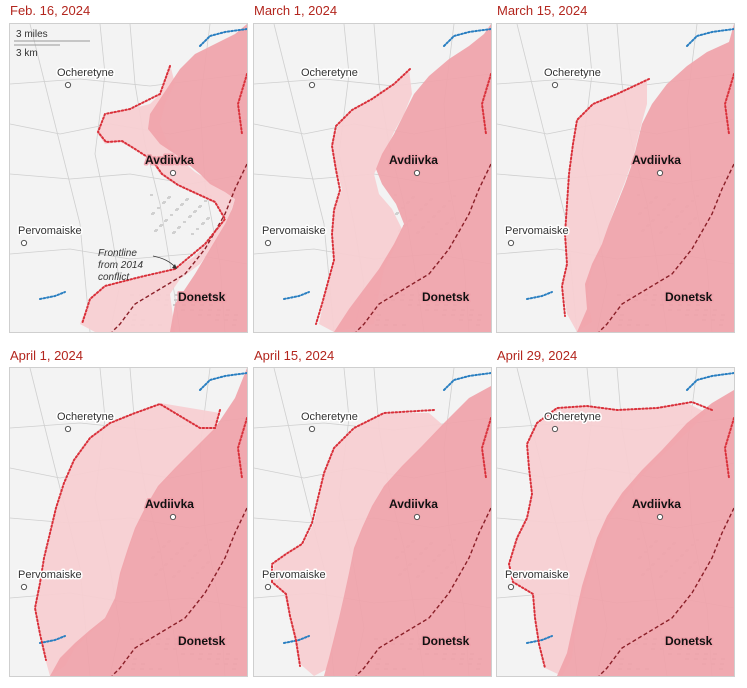 The image size is (747, 688). I want to click on panel-date-1: Feb. 16, 2024, so click(50, 10).